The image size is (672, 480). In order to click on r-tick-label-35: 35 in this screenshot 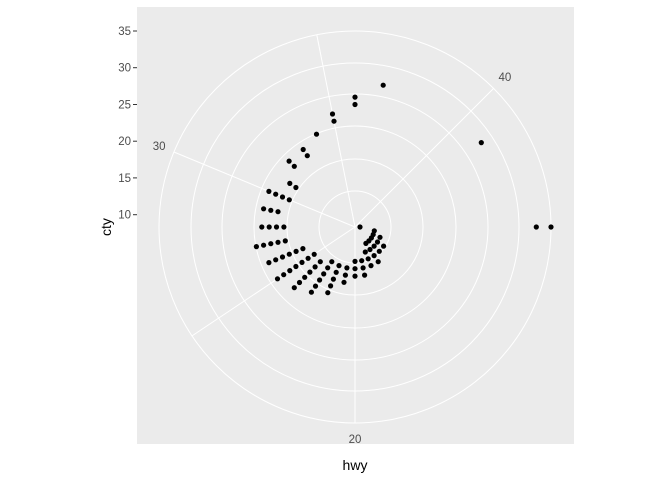, I will do `click(124, 32)`.